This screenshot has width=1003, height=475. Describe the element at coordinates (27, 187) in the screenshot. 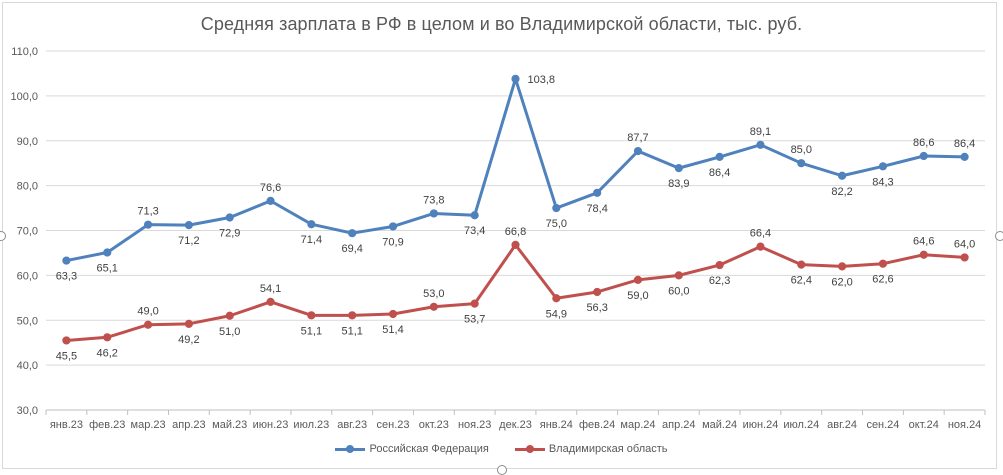

I see `y-tick-label: 80,0` at that location.